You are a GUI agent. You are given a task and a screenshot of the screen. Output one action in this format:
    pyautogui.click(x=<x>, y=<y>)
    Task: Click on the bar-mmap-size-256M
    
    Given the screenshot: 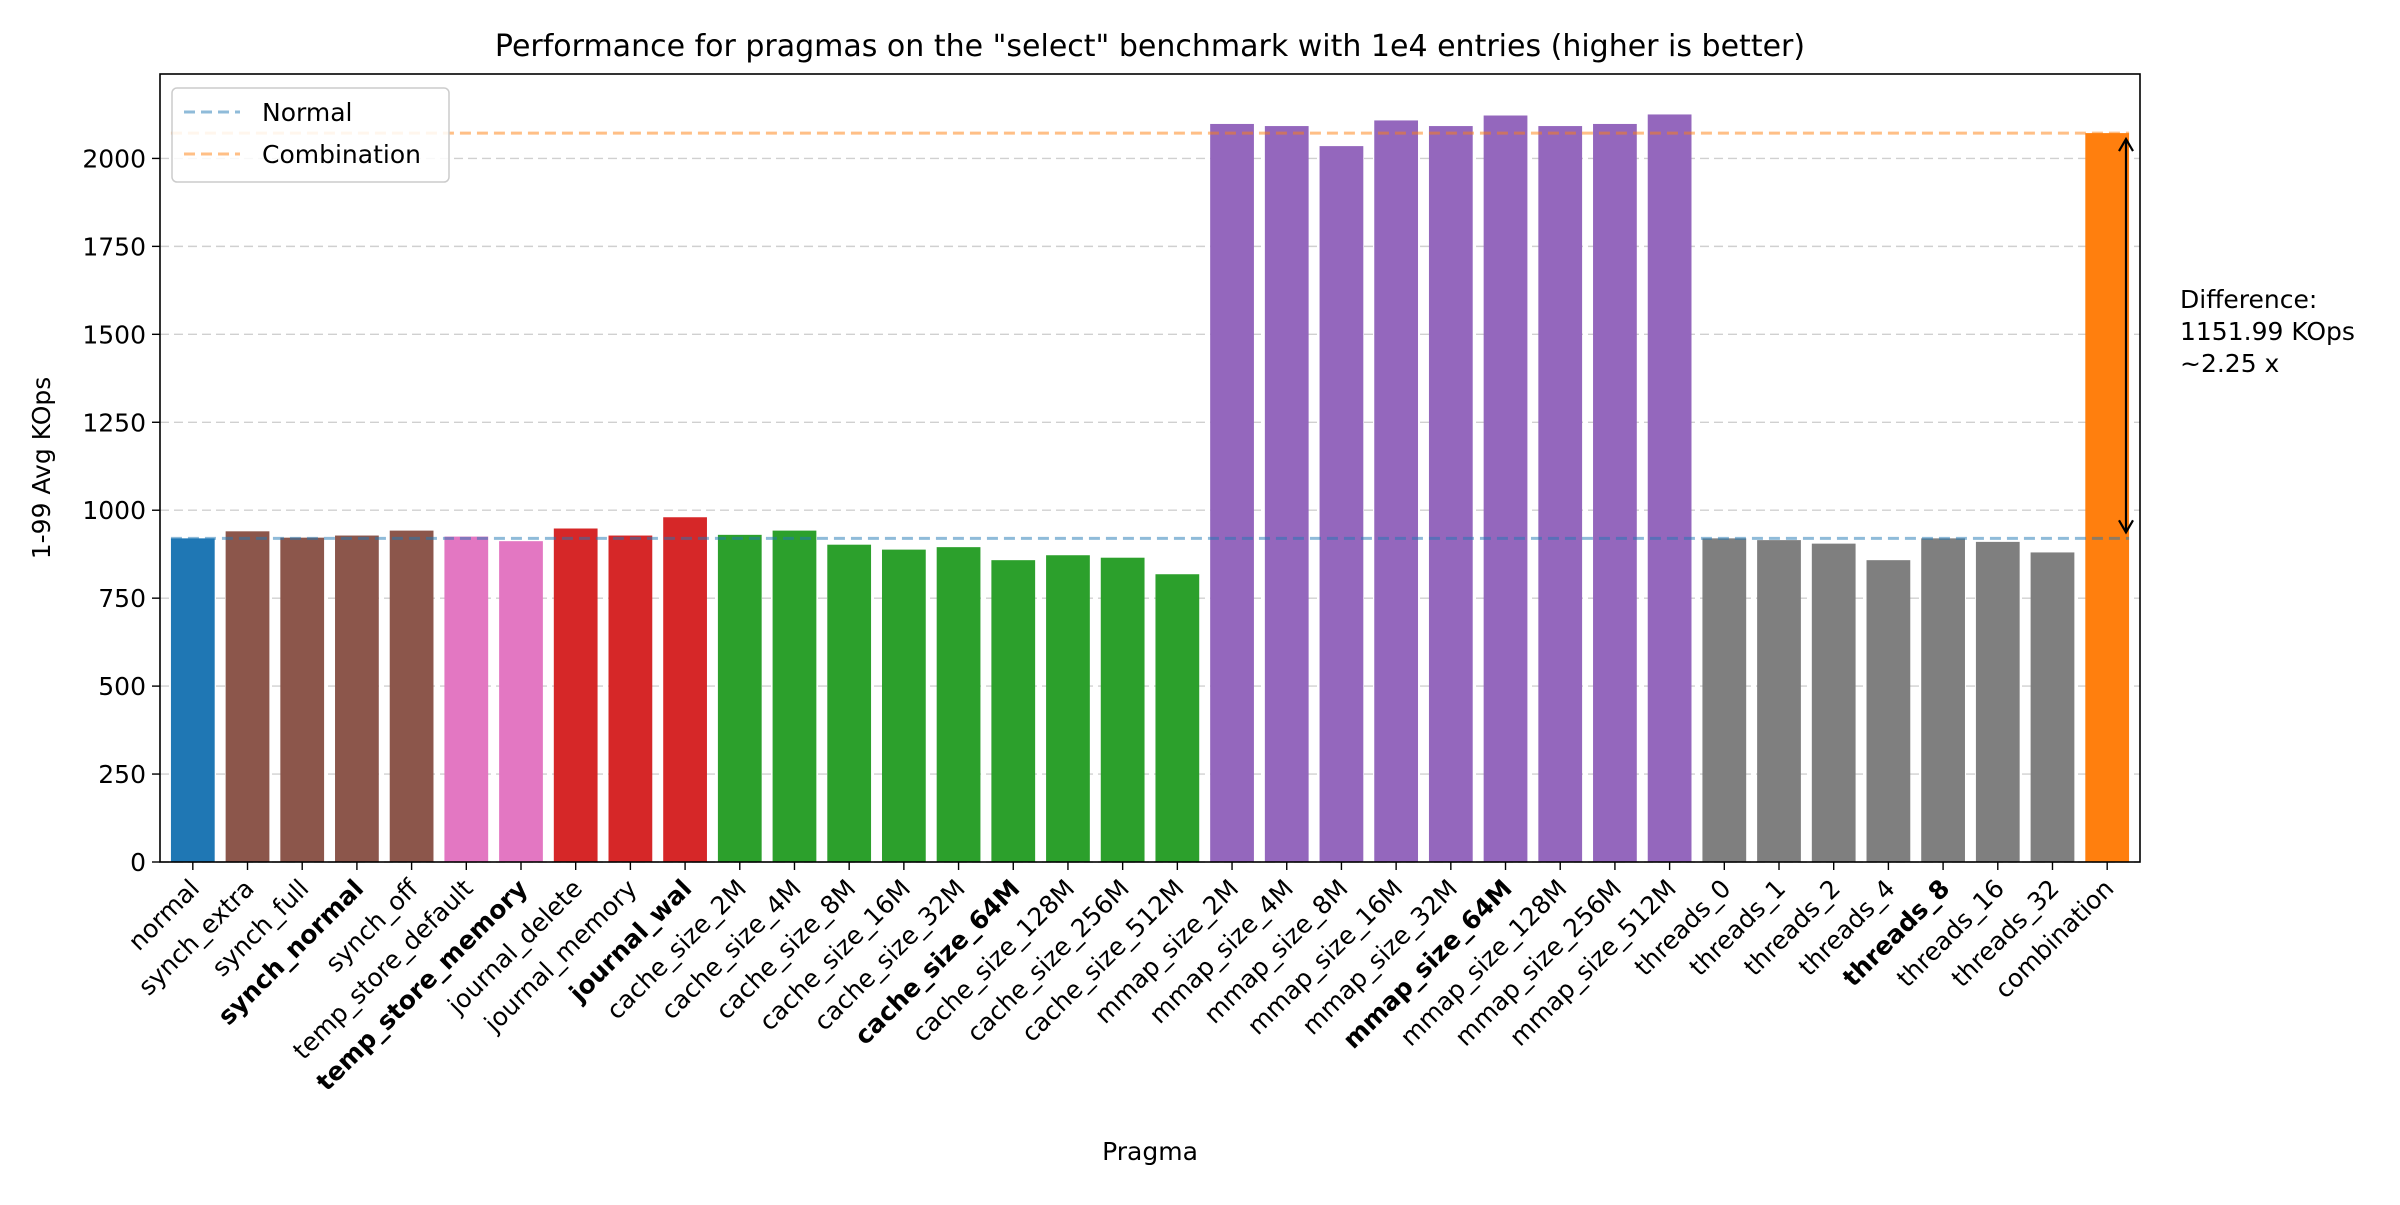 What is the action you would take?
    pyautogui.click(x=1615, y=493)
    